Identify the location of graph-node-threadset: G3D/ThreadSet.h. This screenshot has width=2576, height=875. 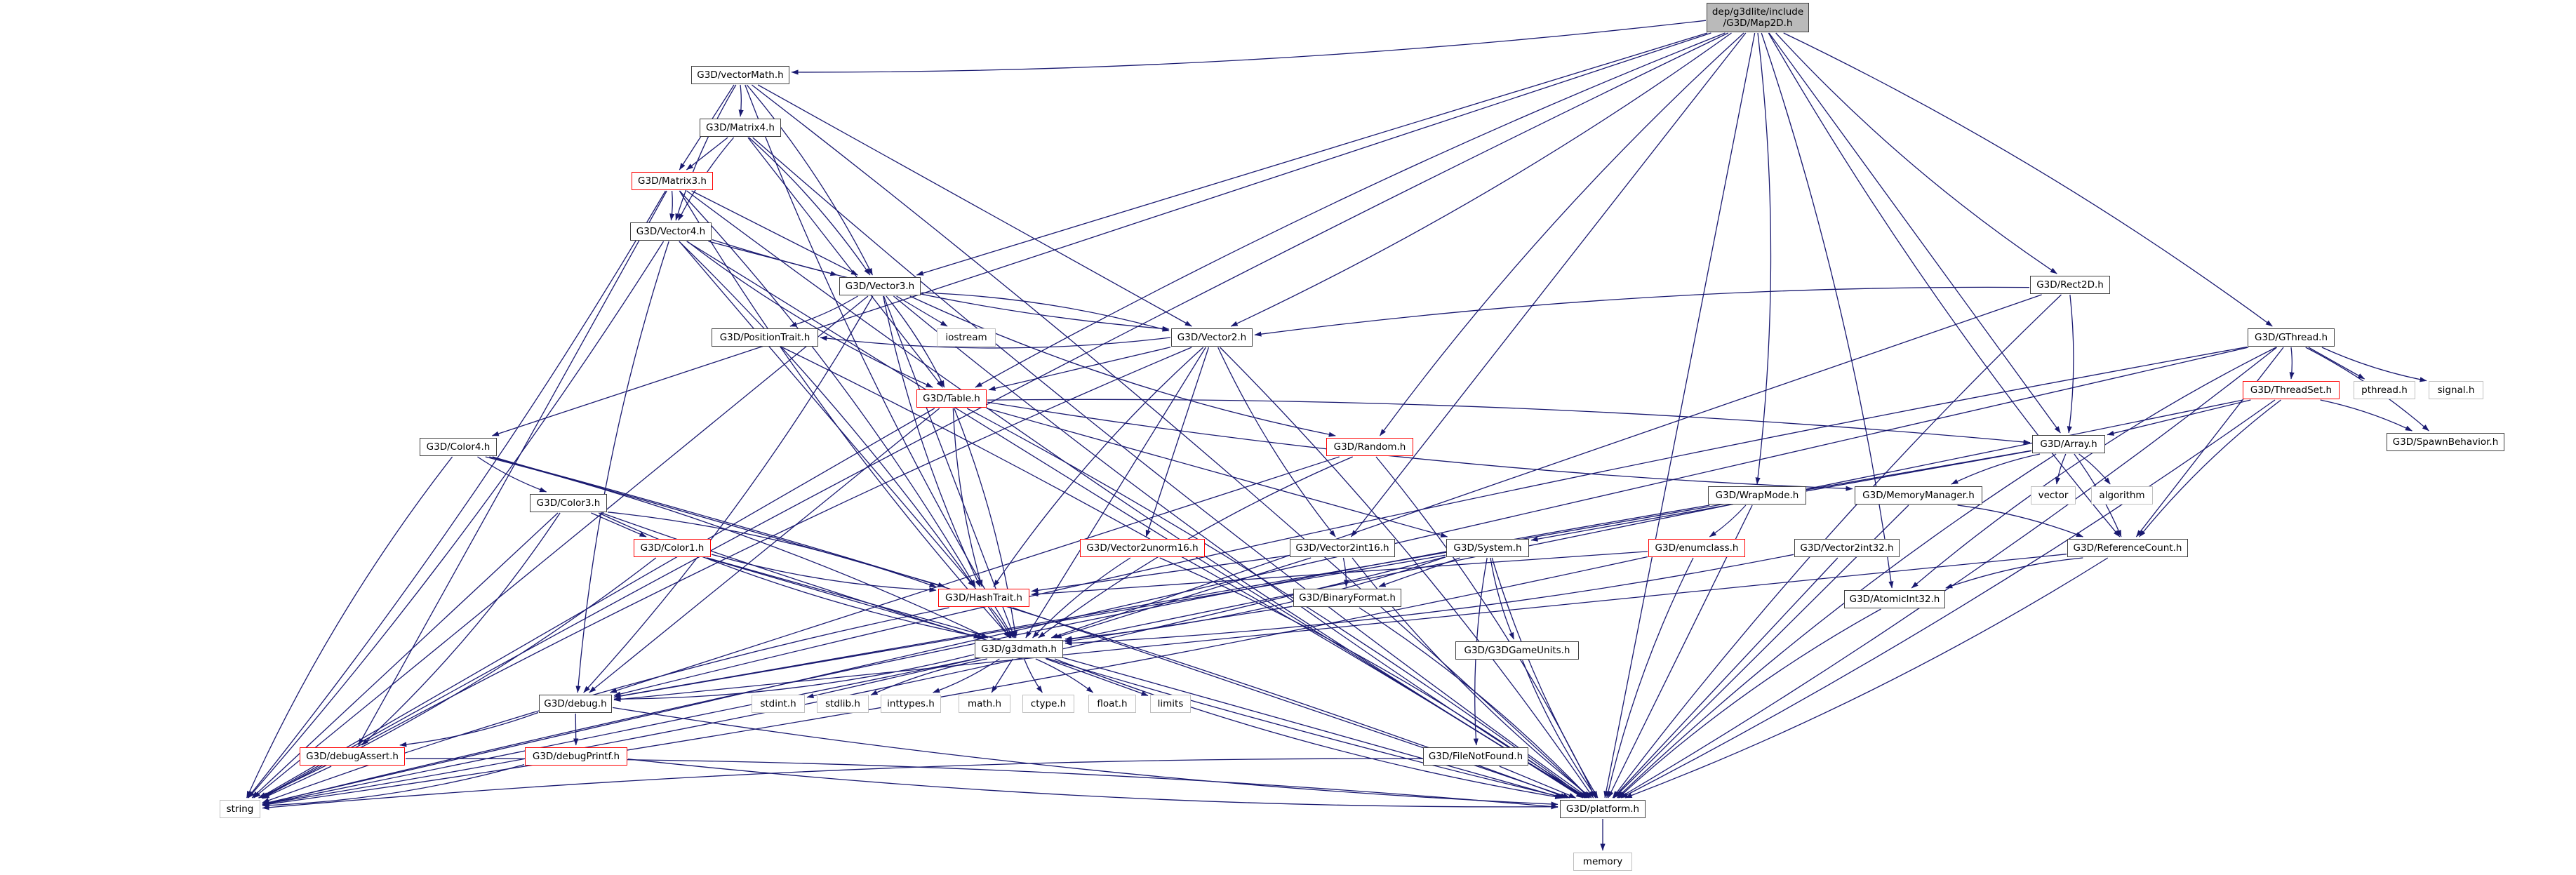
(2292, 390).